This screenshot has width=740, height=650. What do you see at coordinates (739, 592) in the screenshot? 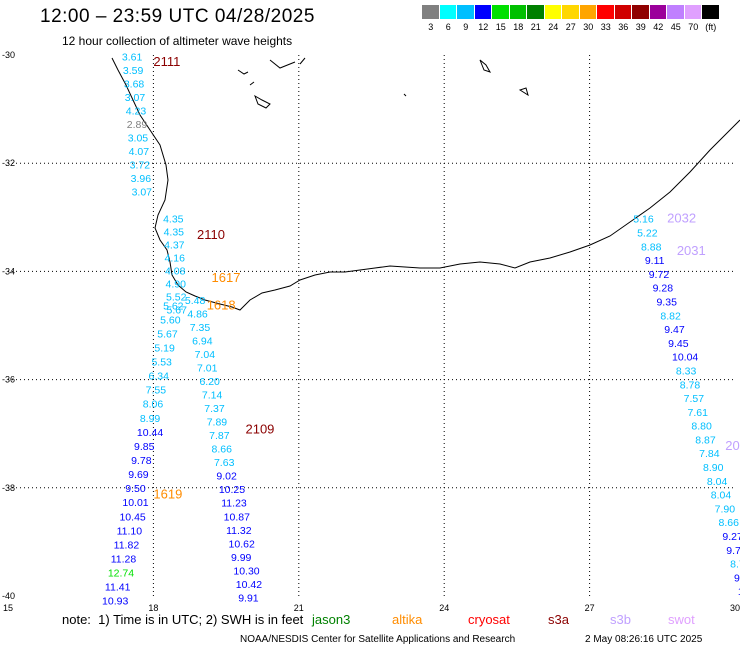
I see `wave-height-value: 10.3` at bounding box center [739, 592].